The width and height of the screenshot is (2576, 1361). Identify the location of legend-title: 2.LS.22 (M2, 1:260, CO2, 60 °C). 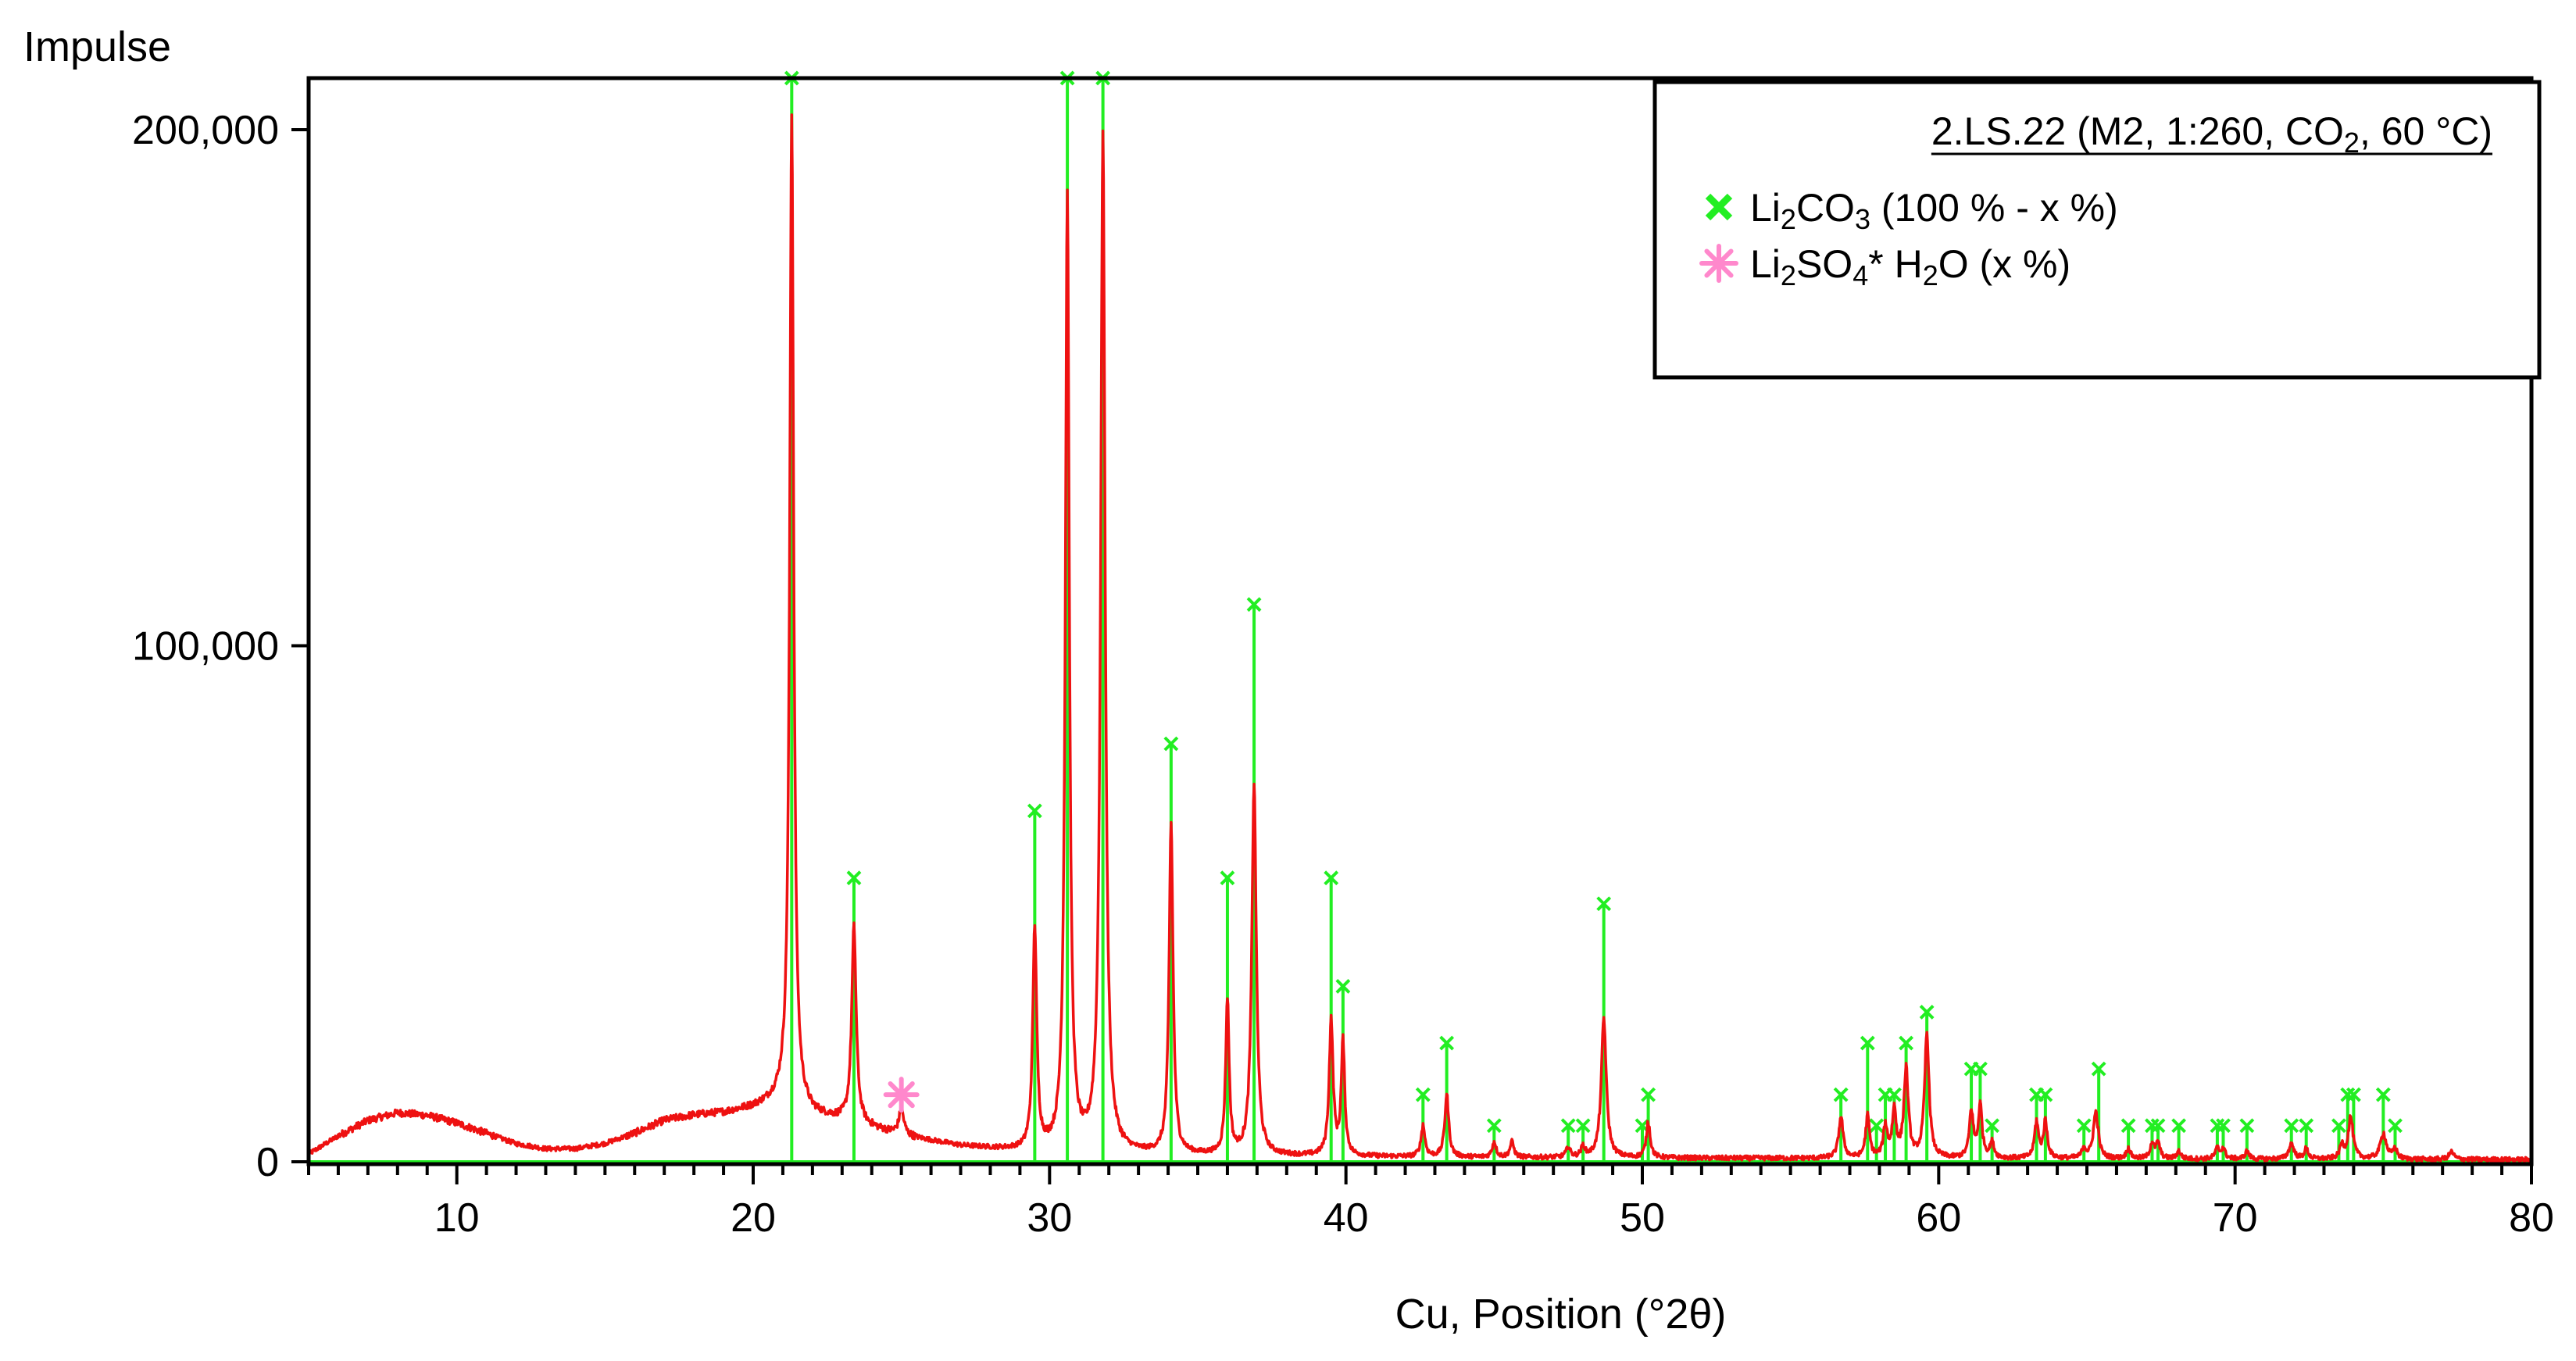
(2211, 134).